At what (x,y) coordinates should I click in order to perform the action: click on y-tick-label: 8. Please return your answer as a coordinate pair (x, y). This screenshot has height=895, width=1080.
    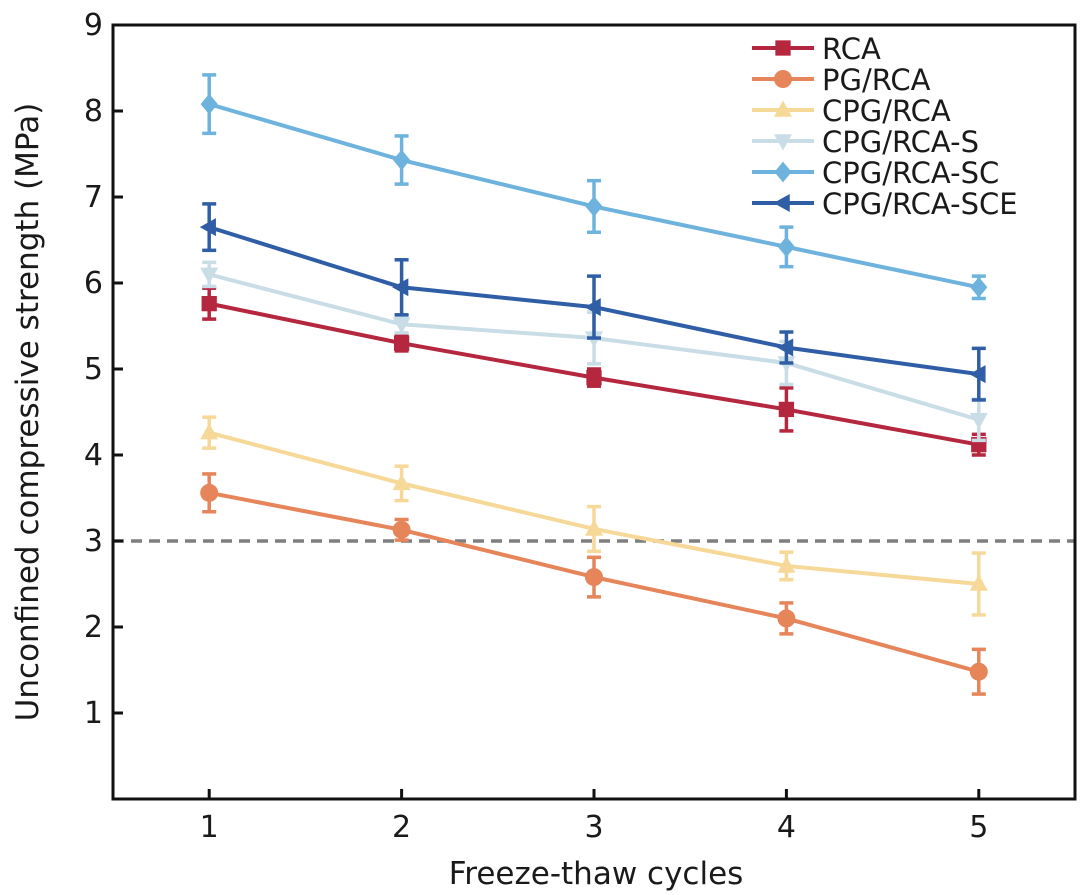
    Looking at the image, I should click on (93, 111).